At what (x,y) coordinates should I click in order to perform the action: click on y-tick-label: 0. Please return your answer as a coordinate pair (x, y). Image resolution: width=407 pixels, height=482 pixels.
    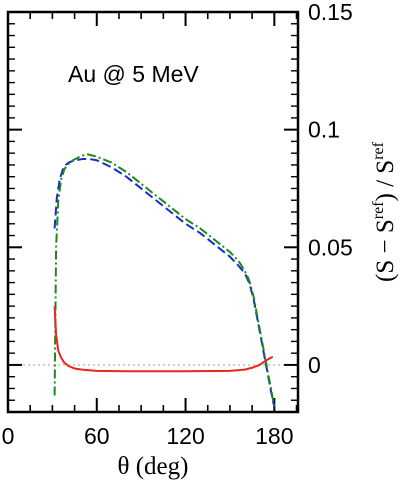
    Looking at the image, I should click on (314, 365).